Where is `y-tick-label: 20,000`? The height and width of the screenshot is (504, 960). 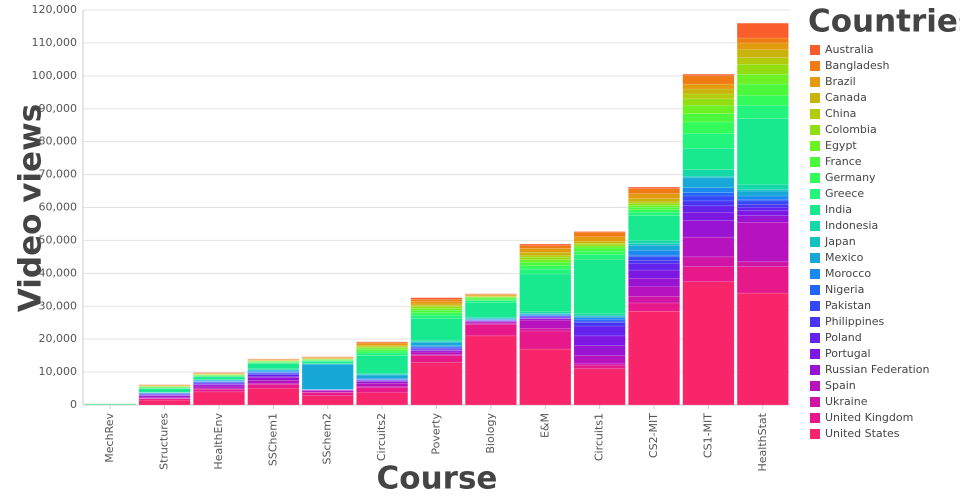 y-tick-label: 20,000 is located at coordinates (58, 338).